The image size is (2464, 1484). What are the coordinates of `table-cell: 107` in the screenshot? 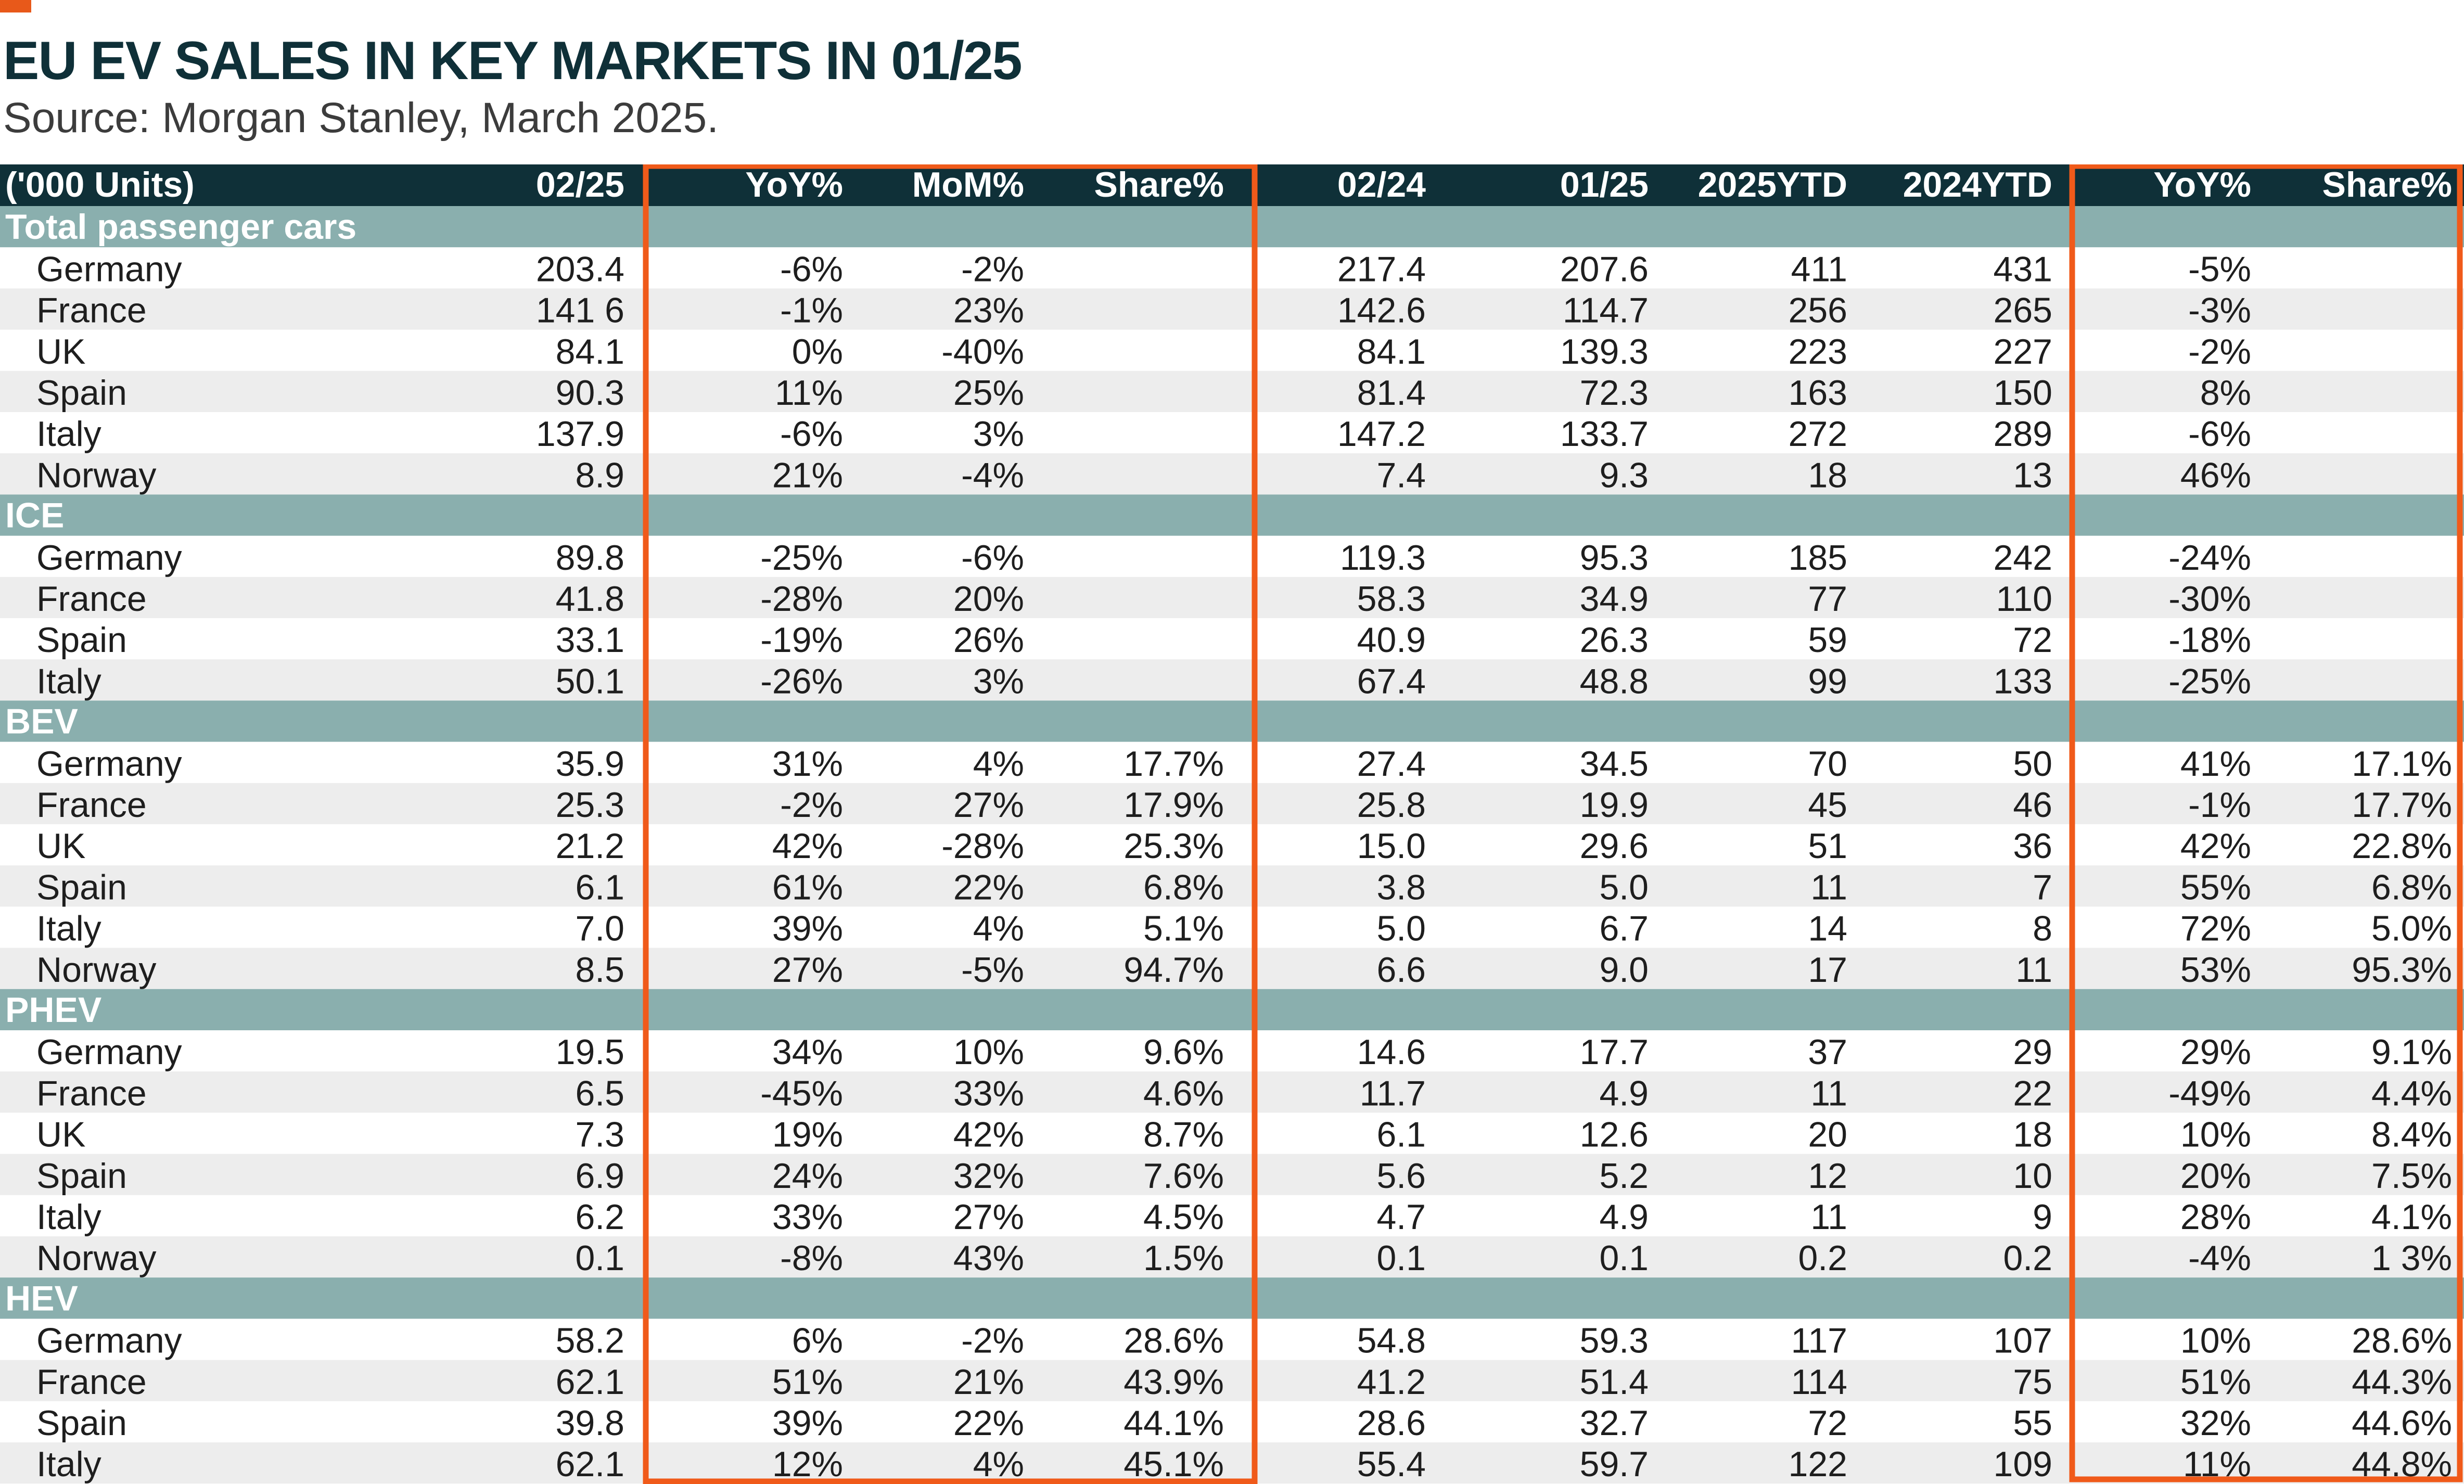 It's located at (2023, 1341).